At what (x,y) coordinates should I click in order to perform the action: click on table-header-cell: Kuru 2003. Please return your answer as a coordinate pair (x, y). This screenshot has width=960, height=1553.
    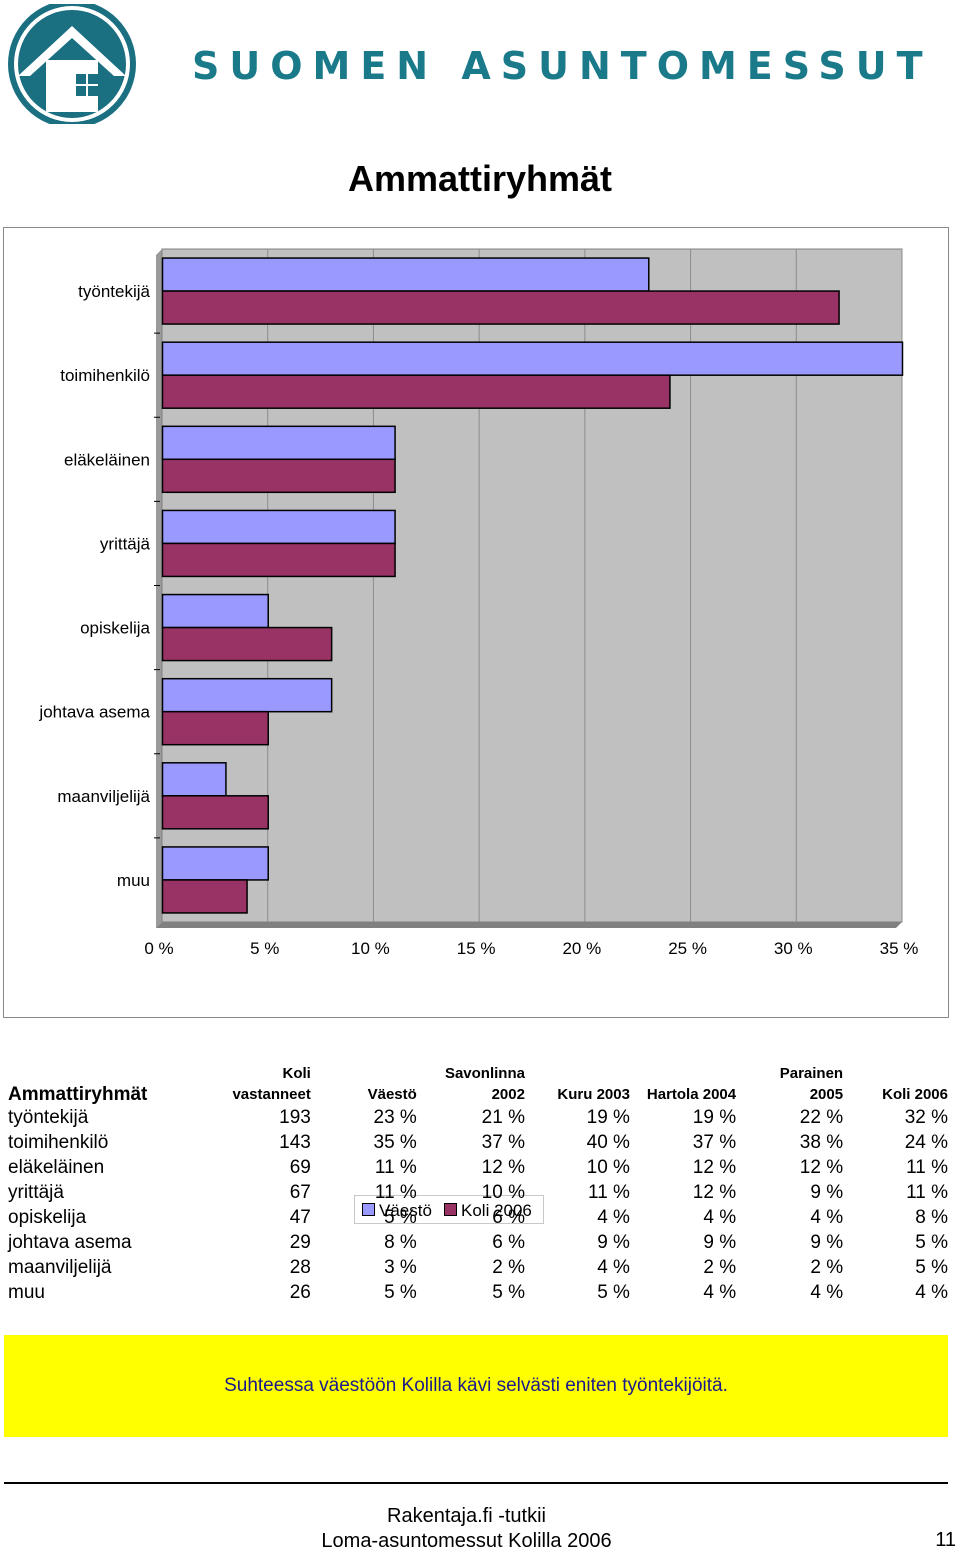
    Looking at the image, I should click on (593, 1094).